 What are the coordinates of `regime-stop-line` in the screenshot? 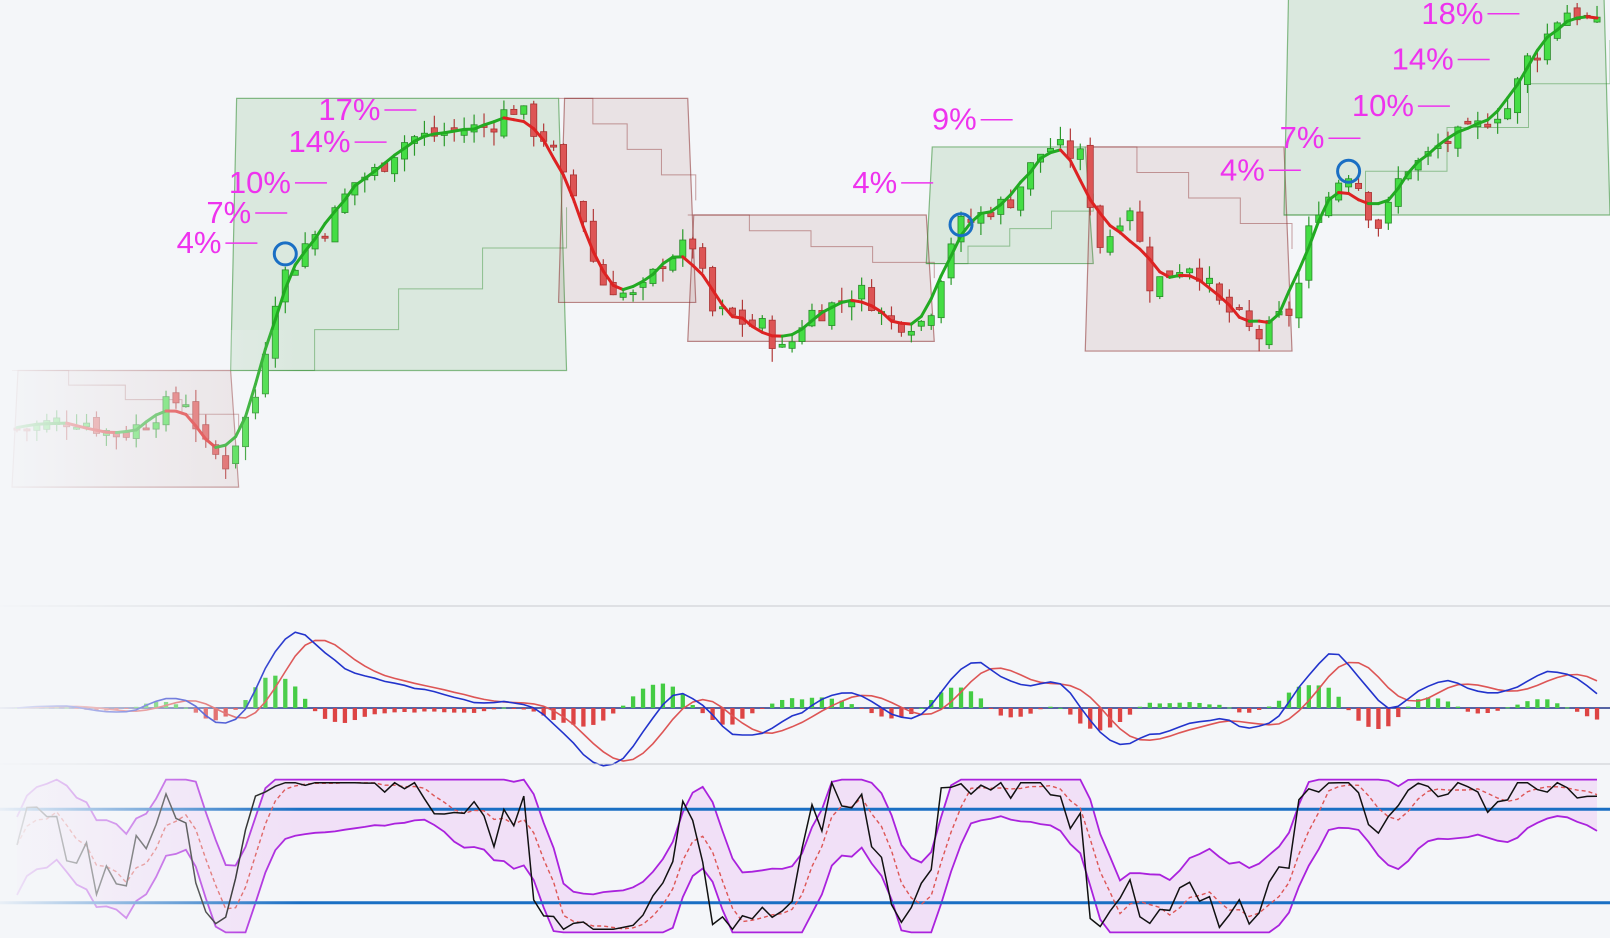 It's located at (627, 149).